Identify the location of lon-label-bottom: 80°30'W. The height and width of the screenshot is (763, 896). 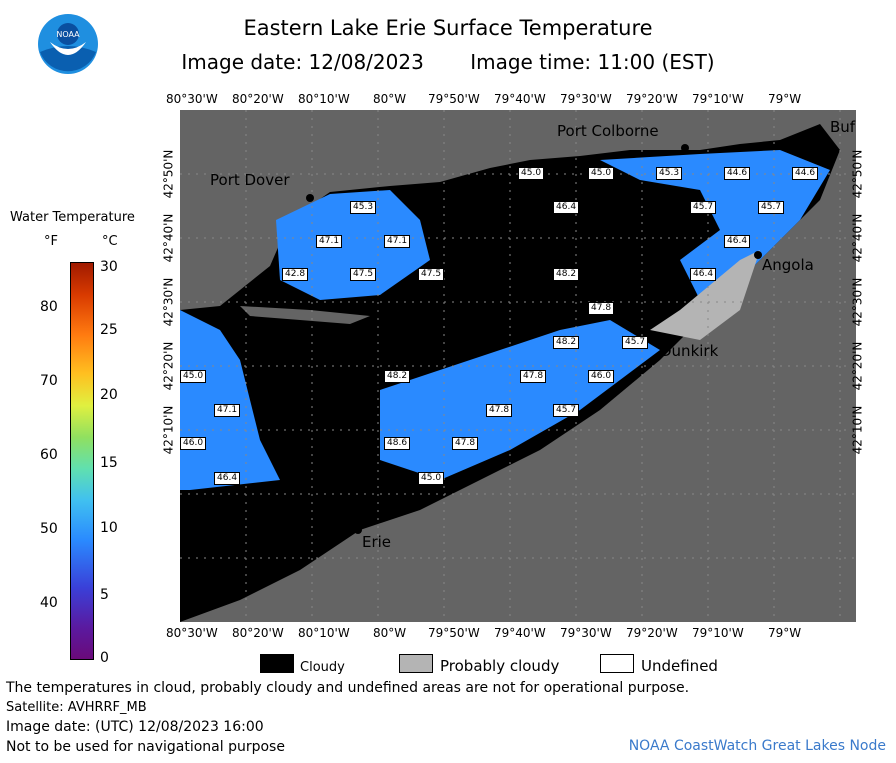
(192, 633).